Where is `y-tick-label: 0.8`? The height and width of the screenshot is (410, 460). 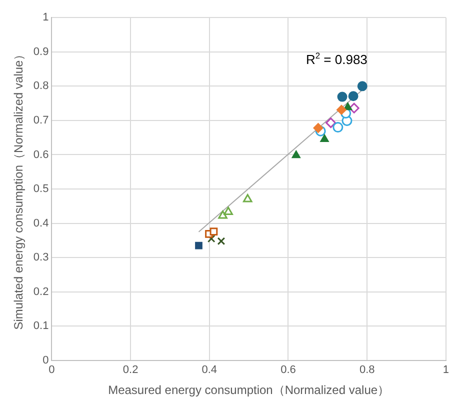 y-tick-label: 0.8 is located at coordinates (41, 86).